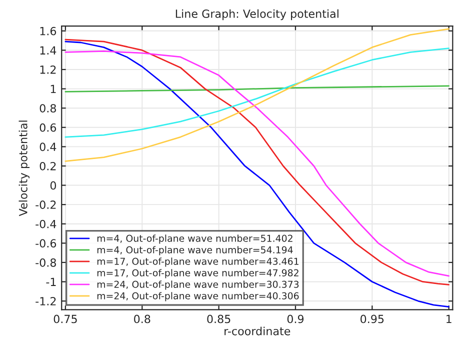 The image size is (474, 348). I want to click on x-tick-label: 1, so click(449, 319).